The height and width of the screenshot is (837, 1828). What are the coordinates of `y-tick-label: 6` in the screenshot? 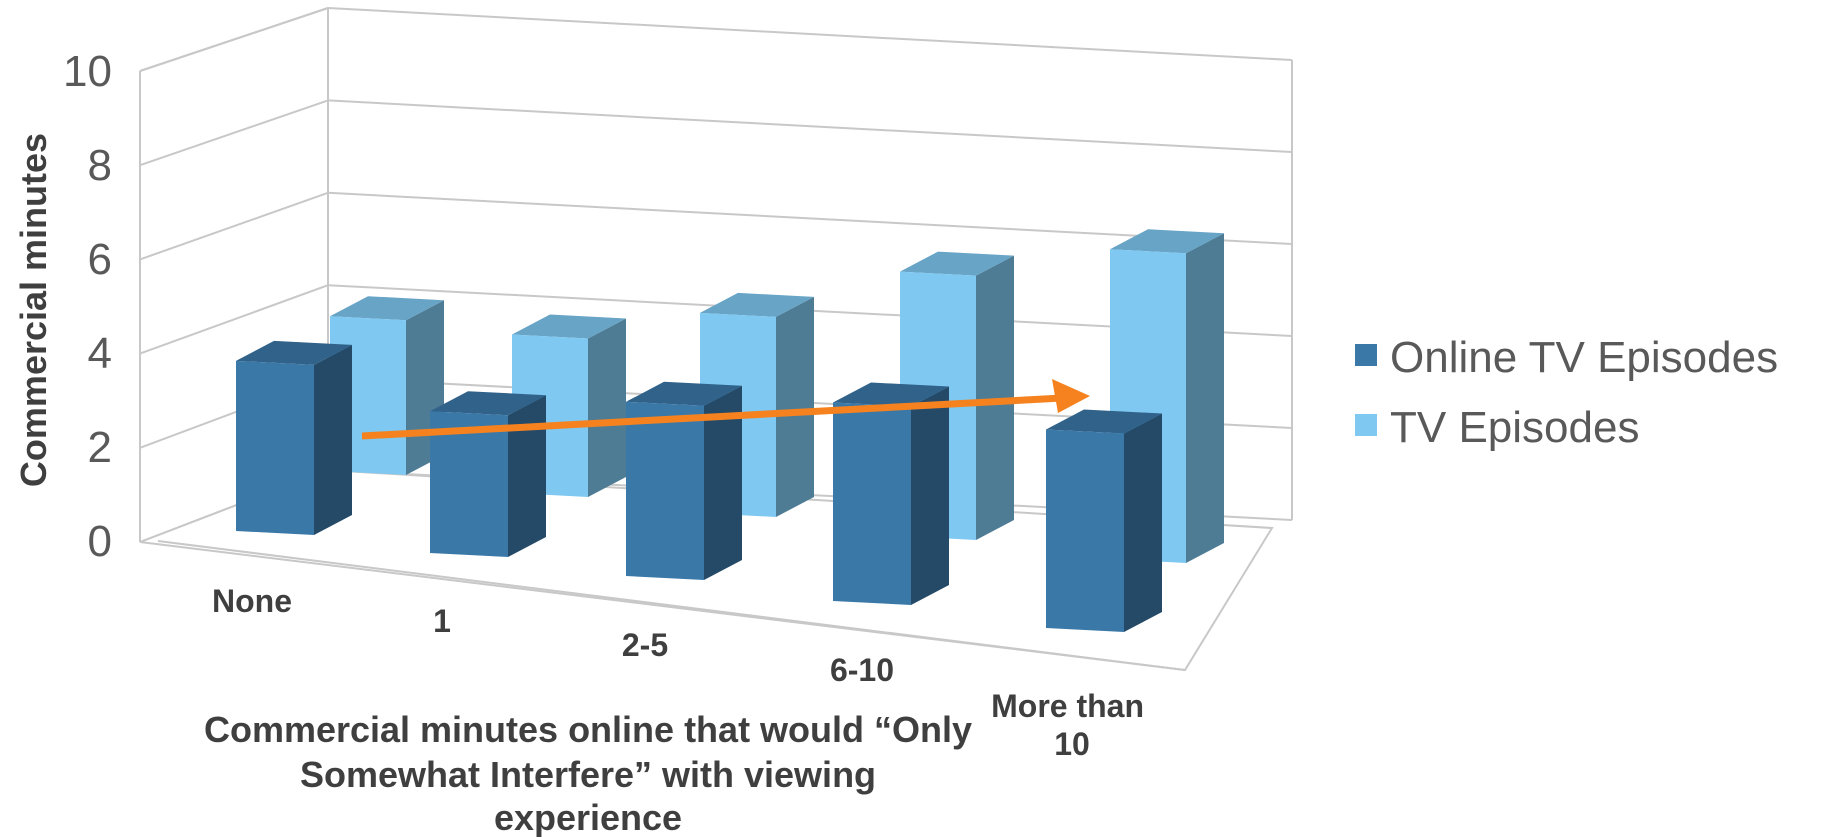 It's located at (100, 259).